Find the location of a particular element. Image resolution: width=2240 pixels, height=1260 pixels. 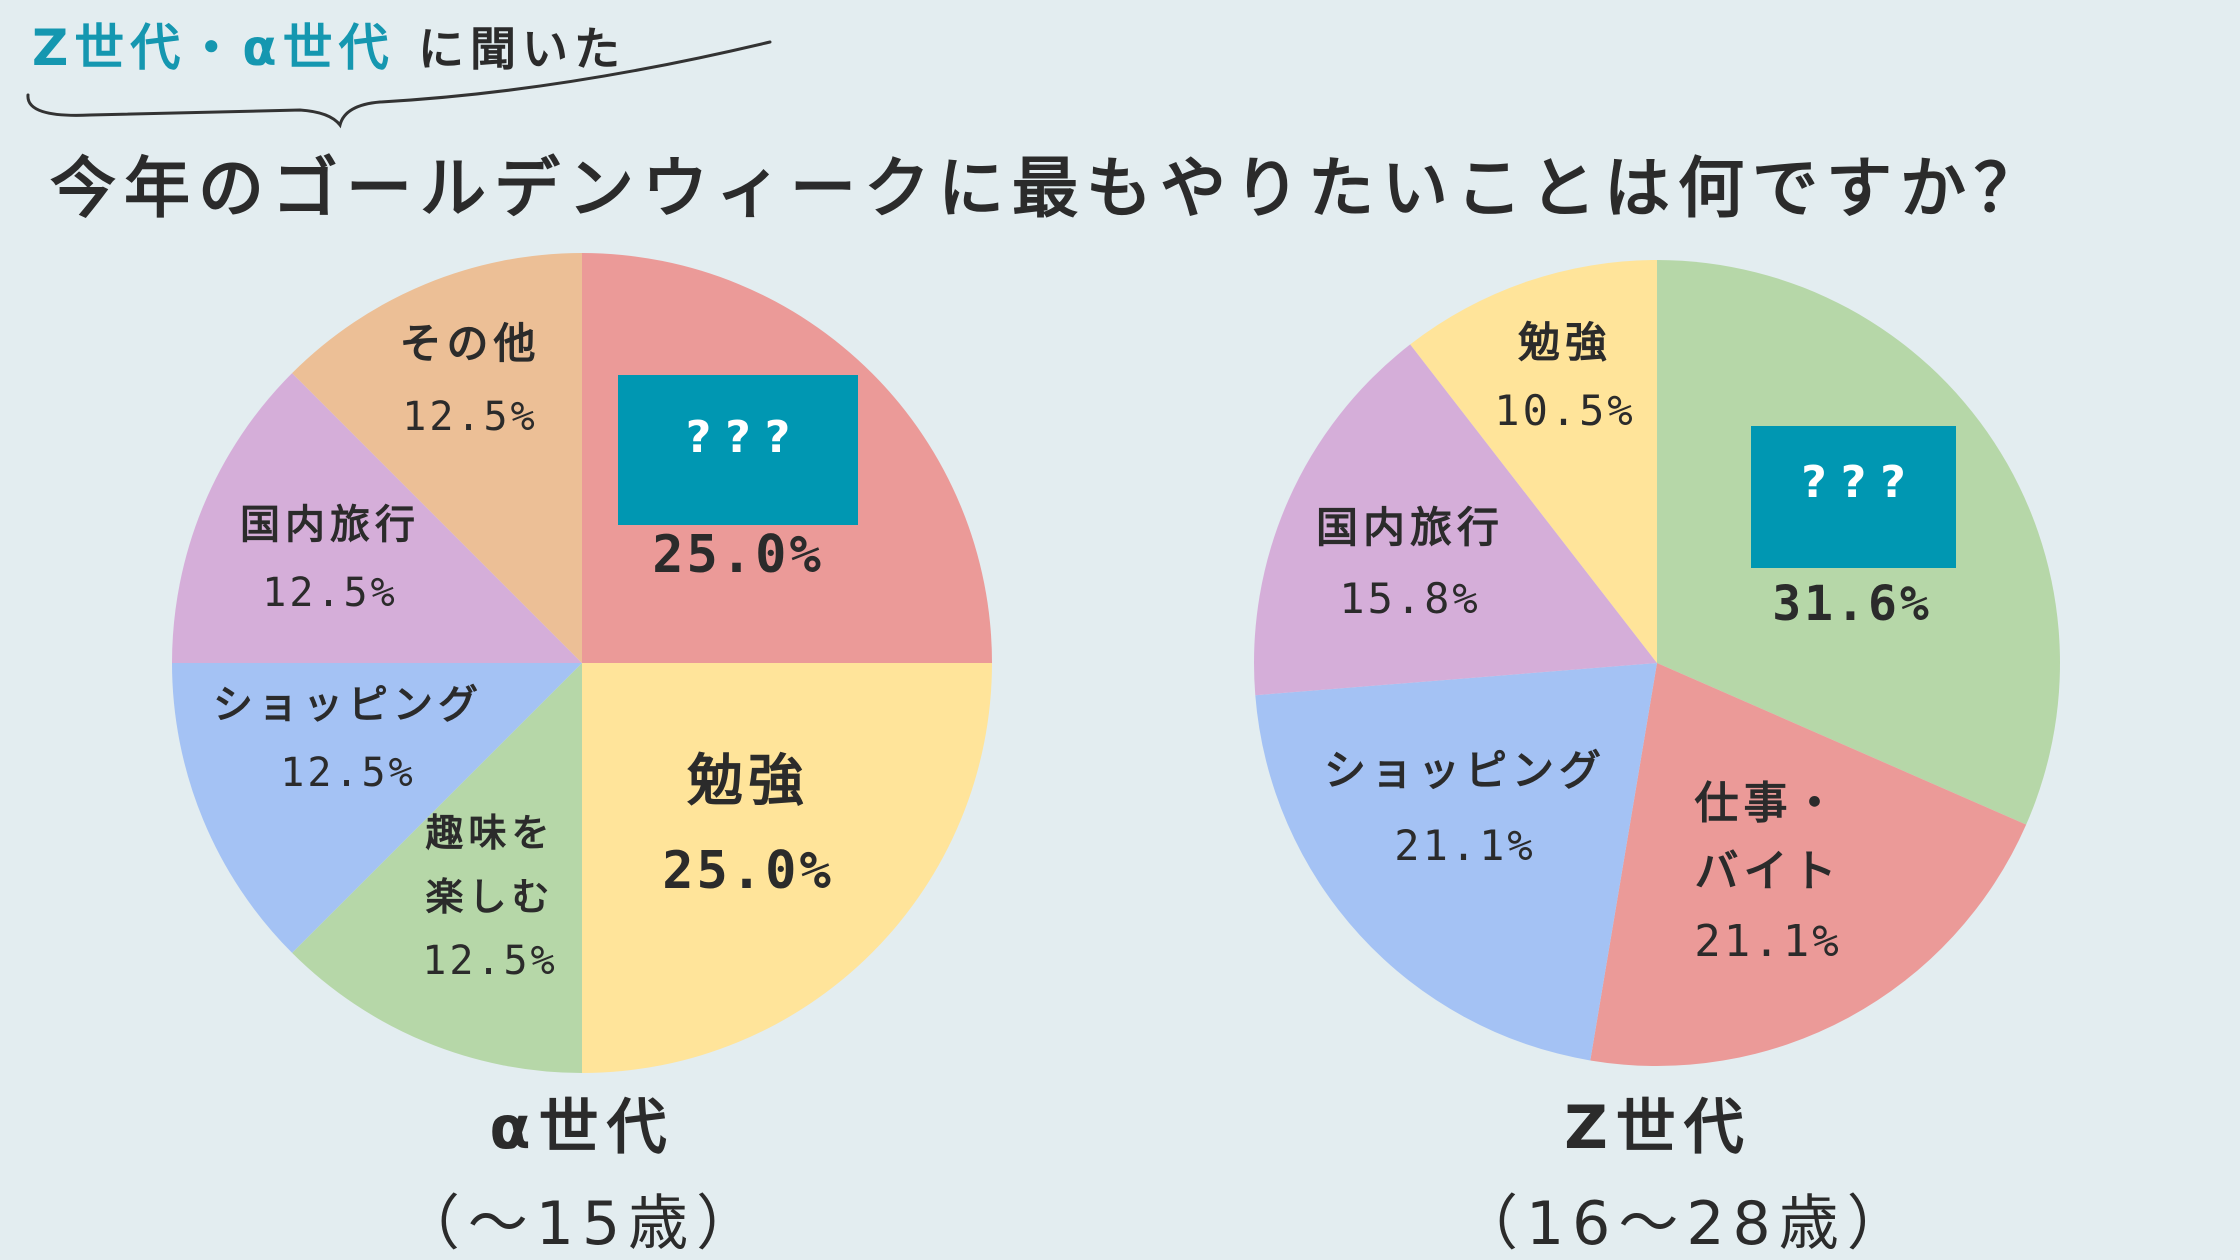

pie-alpha-label-text-2-0: 趣味を is located at coordinates (489, 833).